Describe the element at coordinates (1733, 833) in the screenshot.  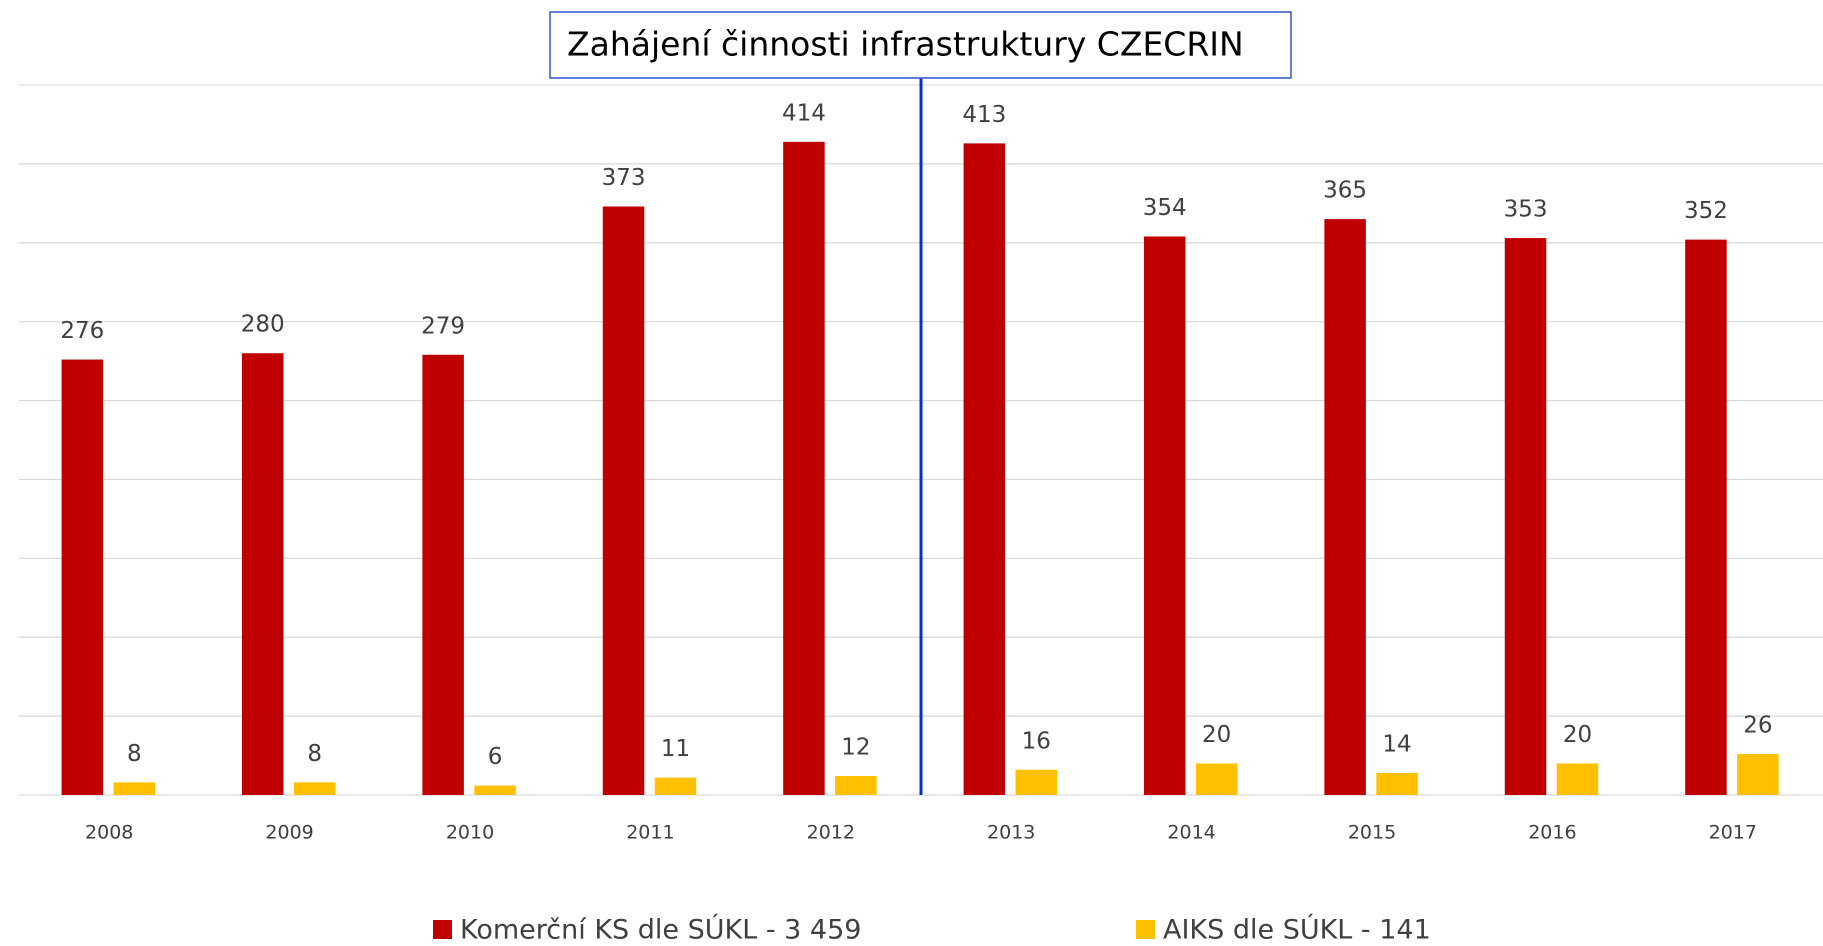
I see `x-tick-label: 2017` at that location.